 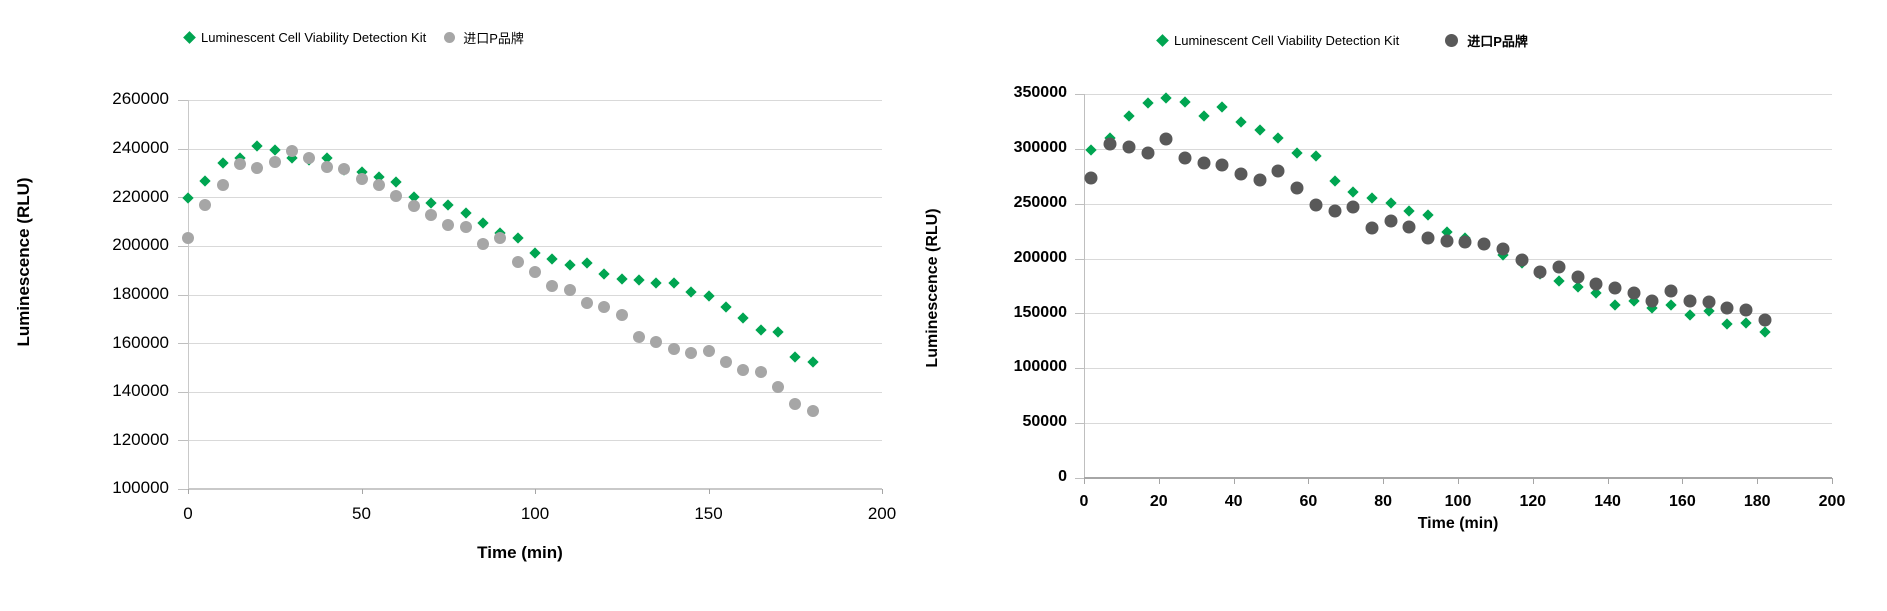 I want to click on x-axis-title: Time (min), so click(x=520, y=552).